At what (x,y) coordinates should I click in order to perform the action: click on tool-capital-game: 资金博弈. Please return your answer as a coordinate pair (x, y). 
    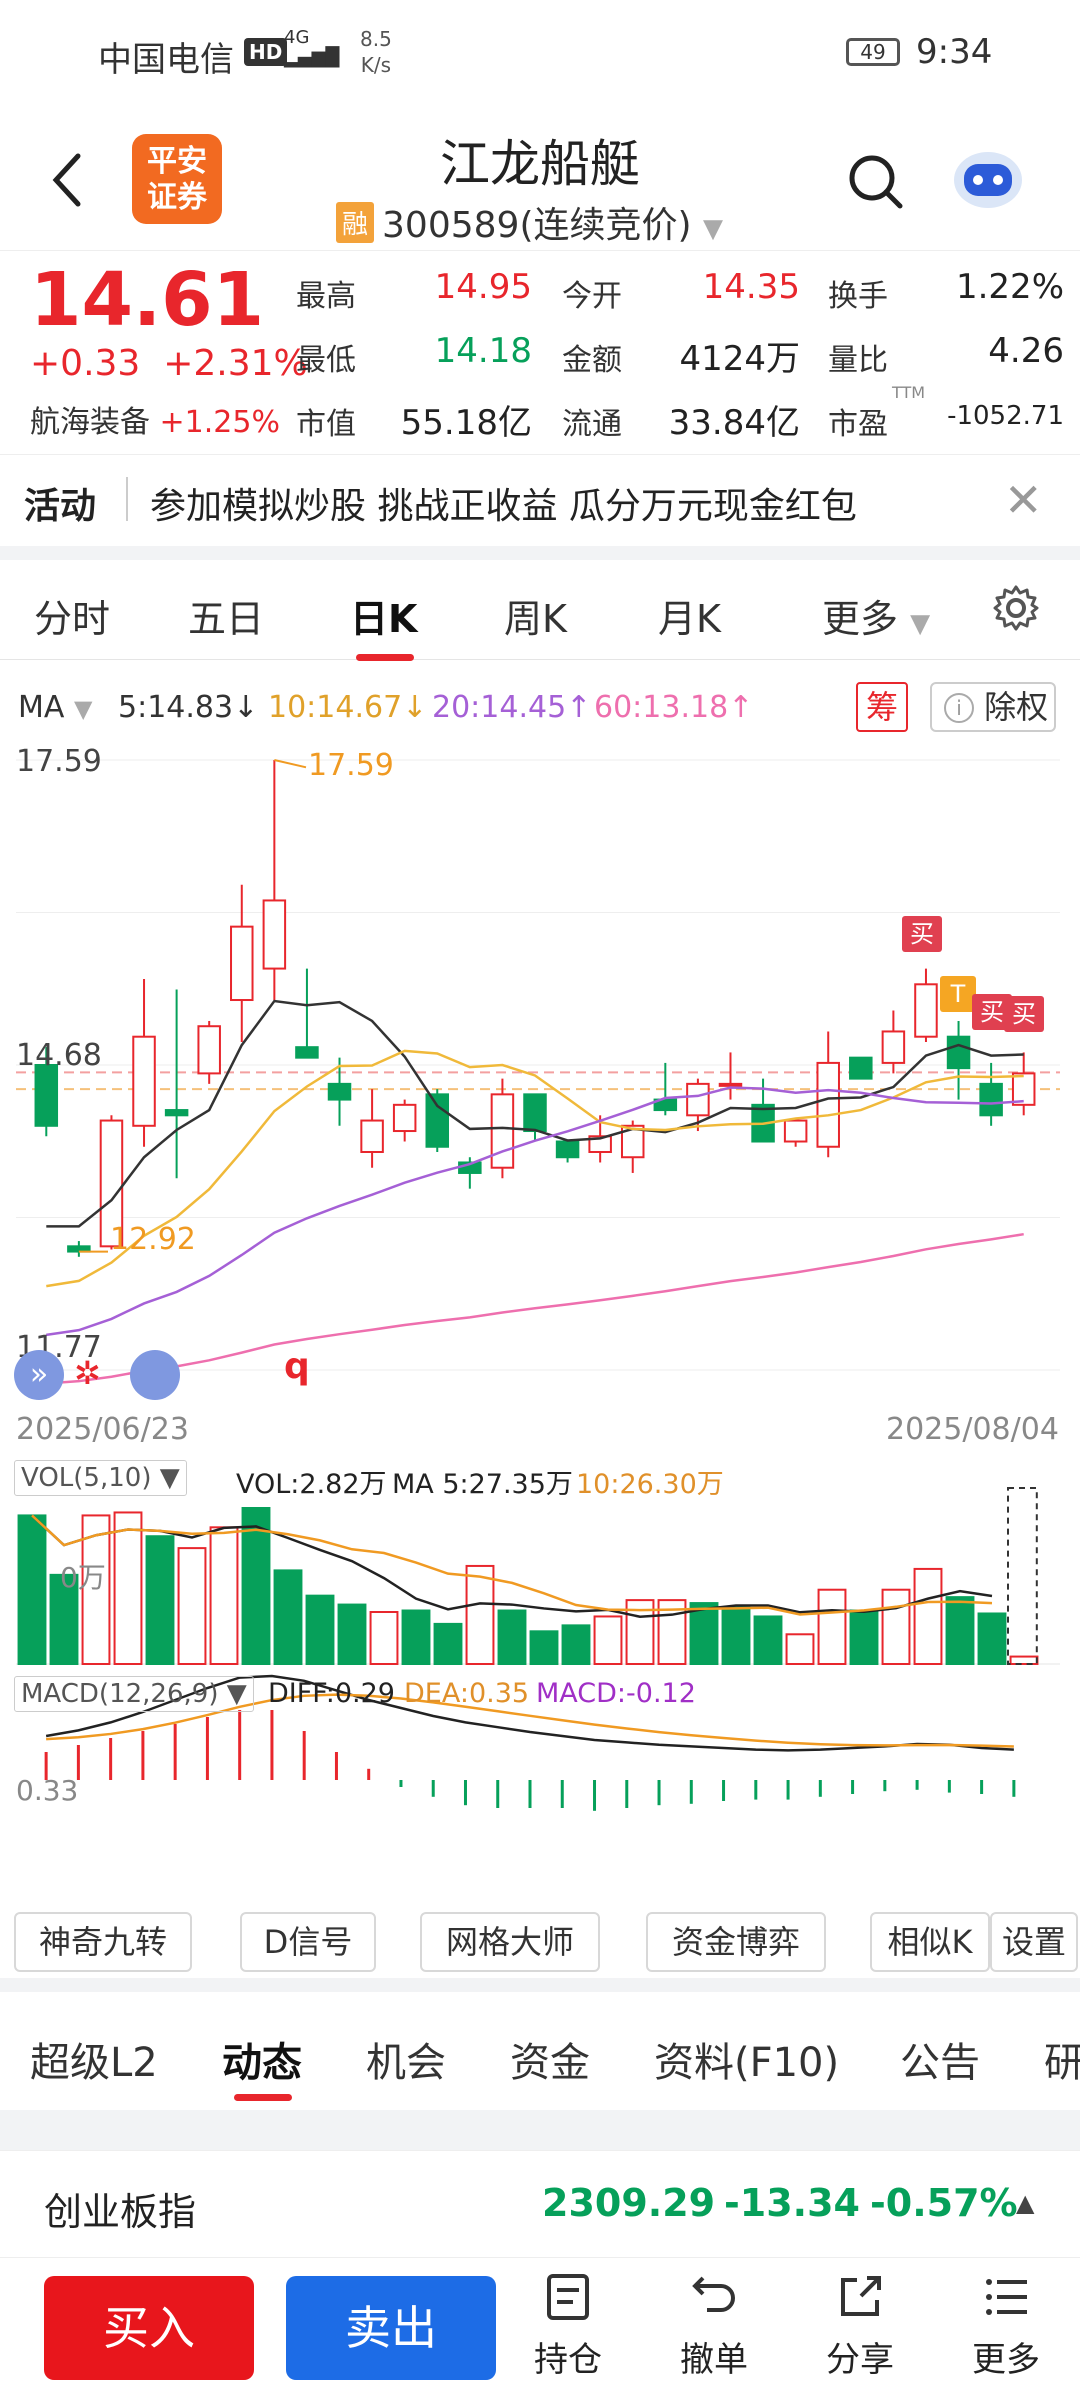
    Looking at the image, I should click on (736, 1942).